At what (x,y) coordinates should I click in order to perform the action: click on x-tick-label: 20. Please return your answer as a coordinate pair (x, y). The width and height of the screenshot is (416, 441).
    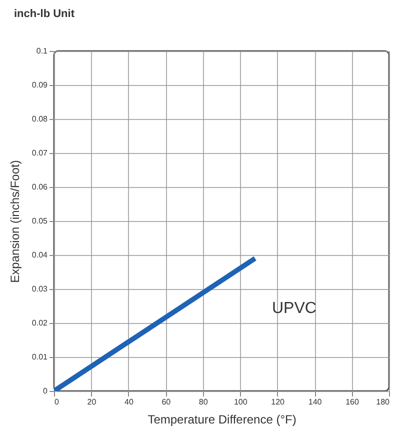
    Looking at the image, I should click on (92, 402).